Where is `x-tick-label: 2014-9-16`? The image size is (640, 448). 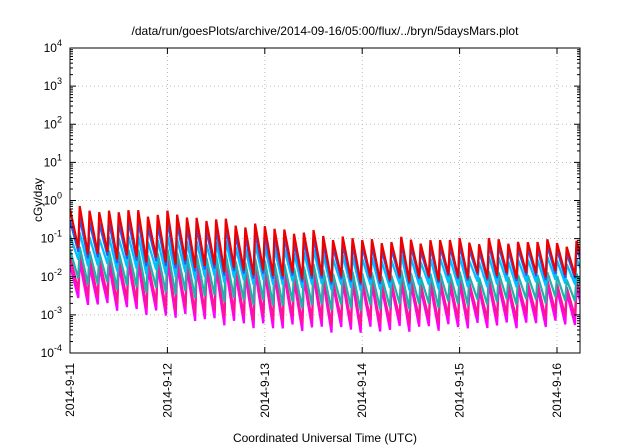 x-tick-label: 2014-9-16 is located at coordinates (557, 390).